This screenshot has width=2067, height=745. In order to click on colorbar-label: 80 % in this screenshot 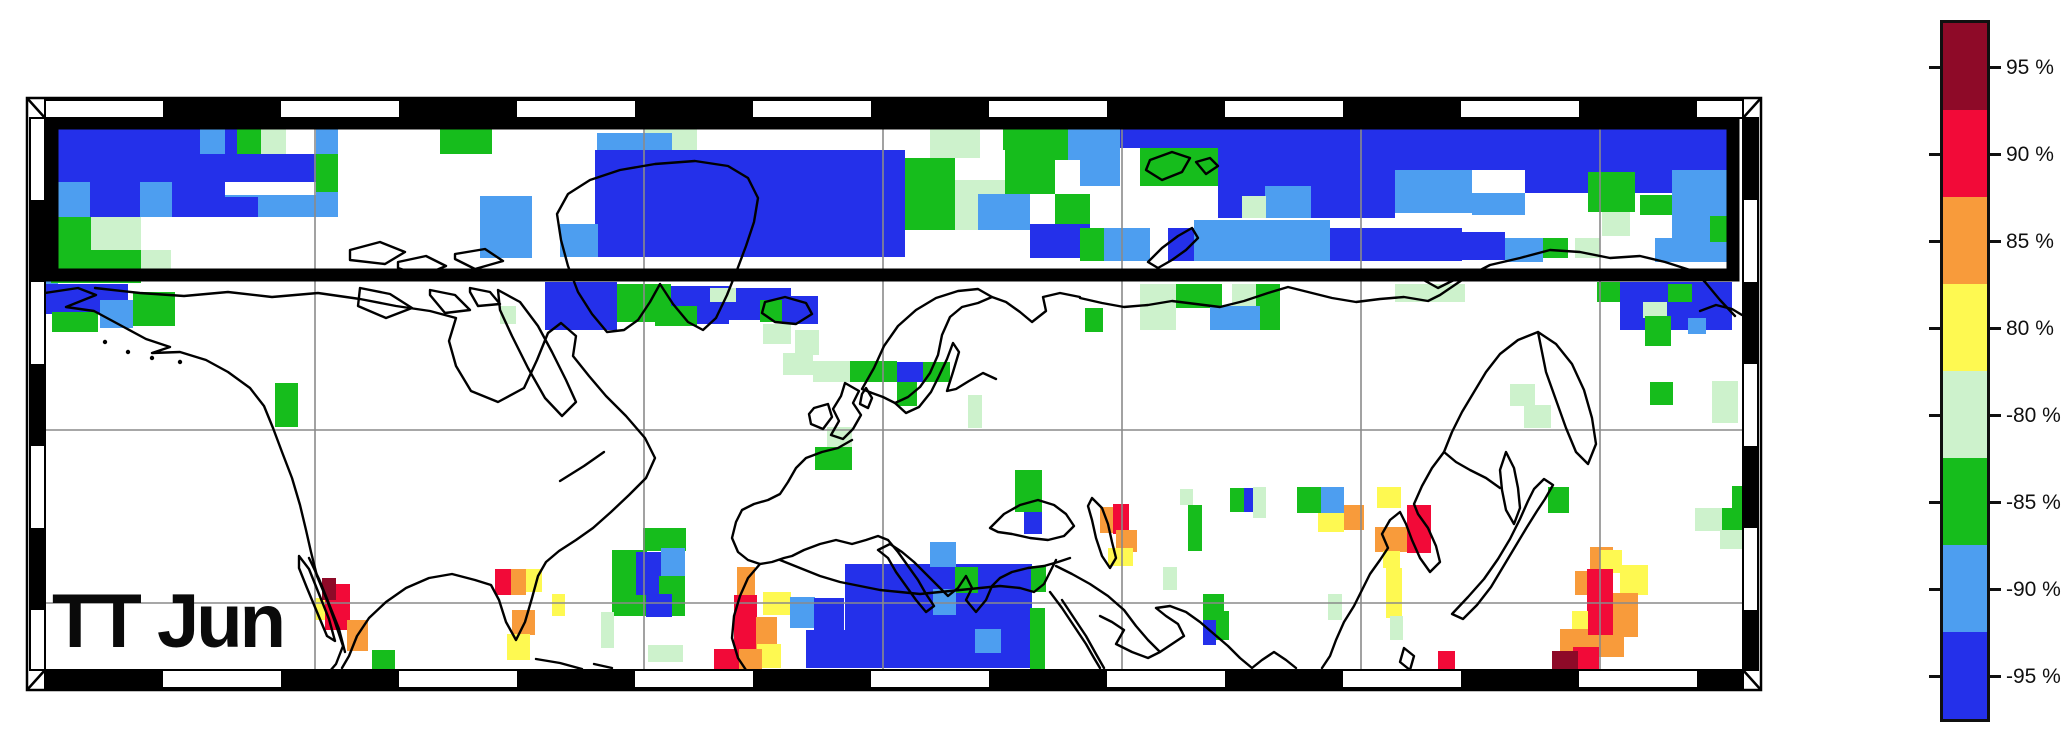, I will do `click(2030, 328)`.